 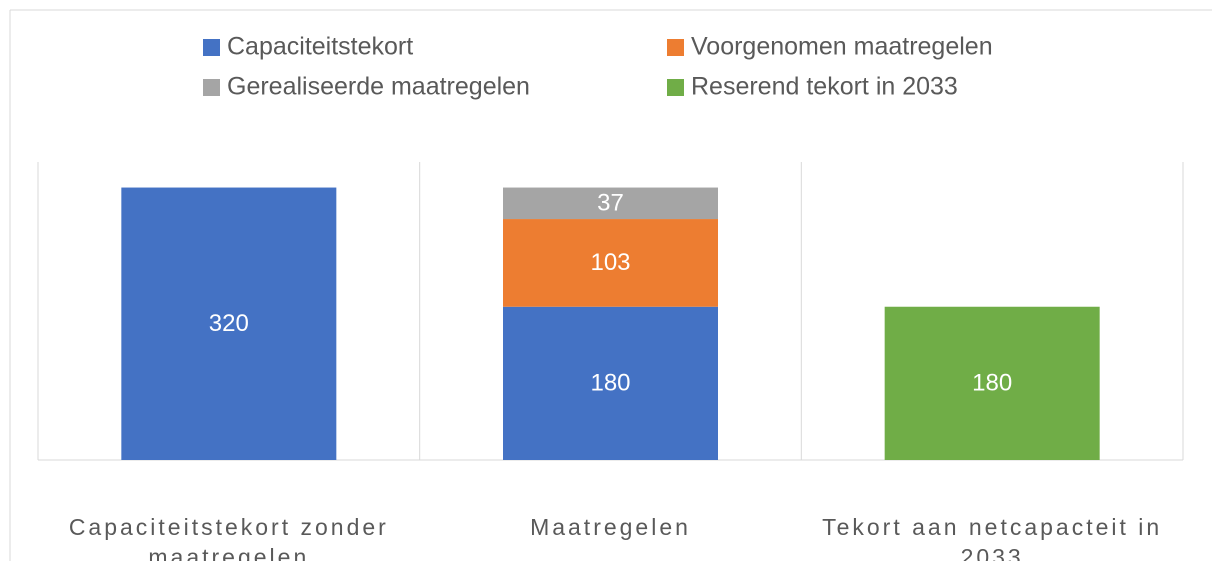 I want to click on legend-label: Reserend tekort in 2033, so click(x=824, y=87).